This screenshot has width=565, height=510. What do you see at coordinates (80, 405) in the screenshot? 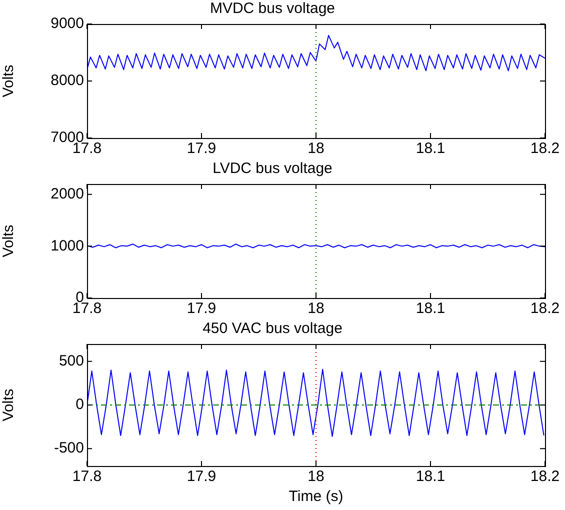
I see `y-tick-label: 0` at bounding box center [80, 405].